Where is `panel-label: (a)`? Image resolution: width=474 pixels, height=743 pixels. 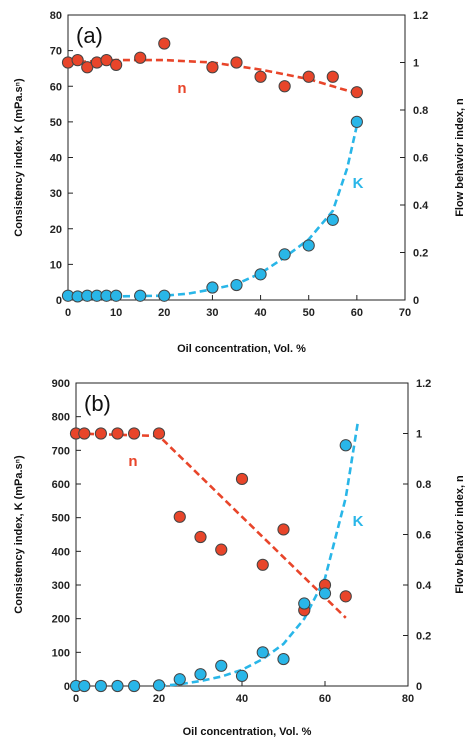
panel-label: (a) is located at coordinates (89, 35).